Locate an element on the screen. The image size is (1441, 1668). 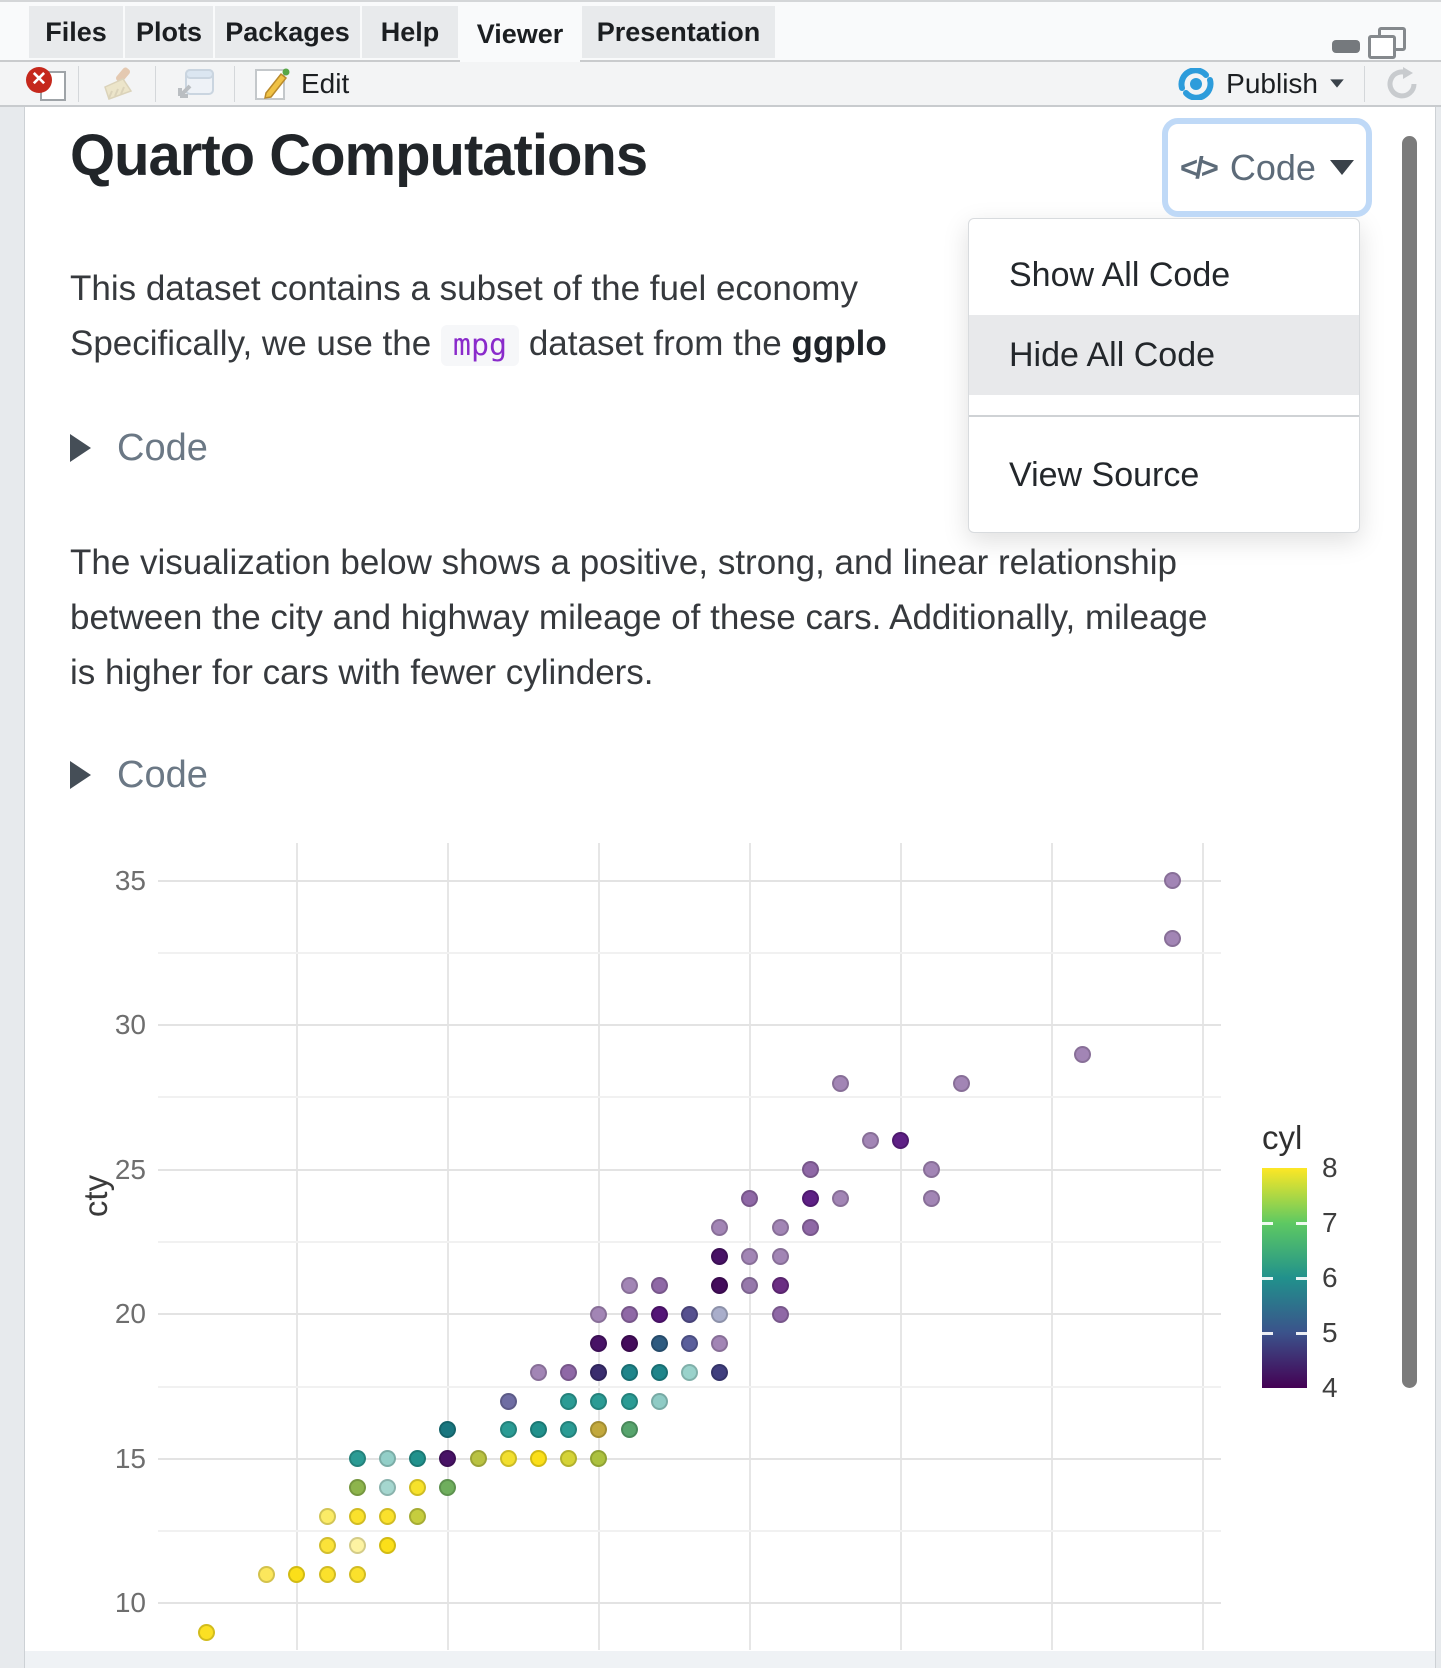
code-fold-1: Code is located at coordinates (139, 448).